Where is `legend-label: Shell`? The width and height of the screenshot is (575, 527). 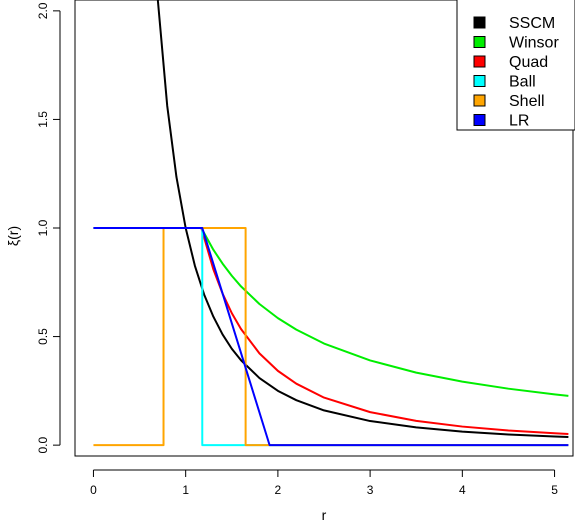 legend-label: Shell is located at coordinates (527, 101).